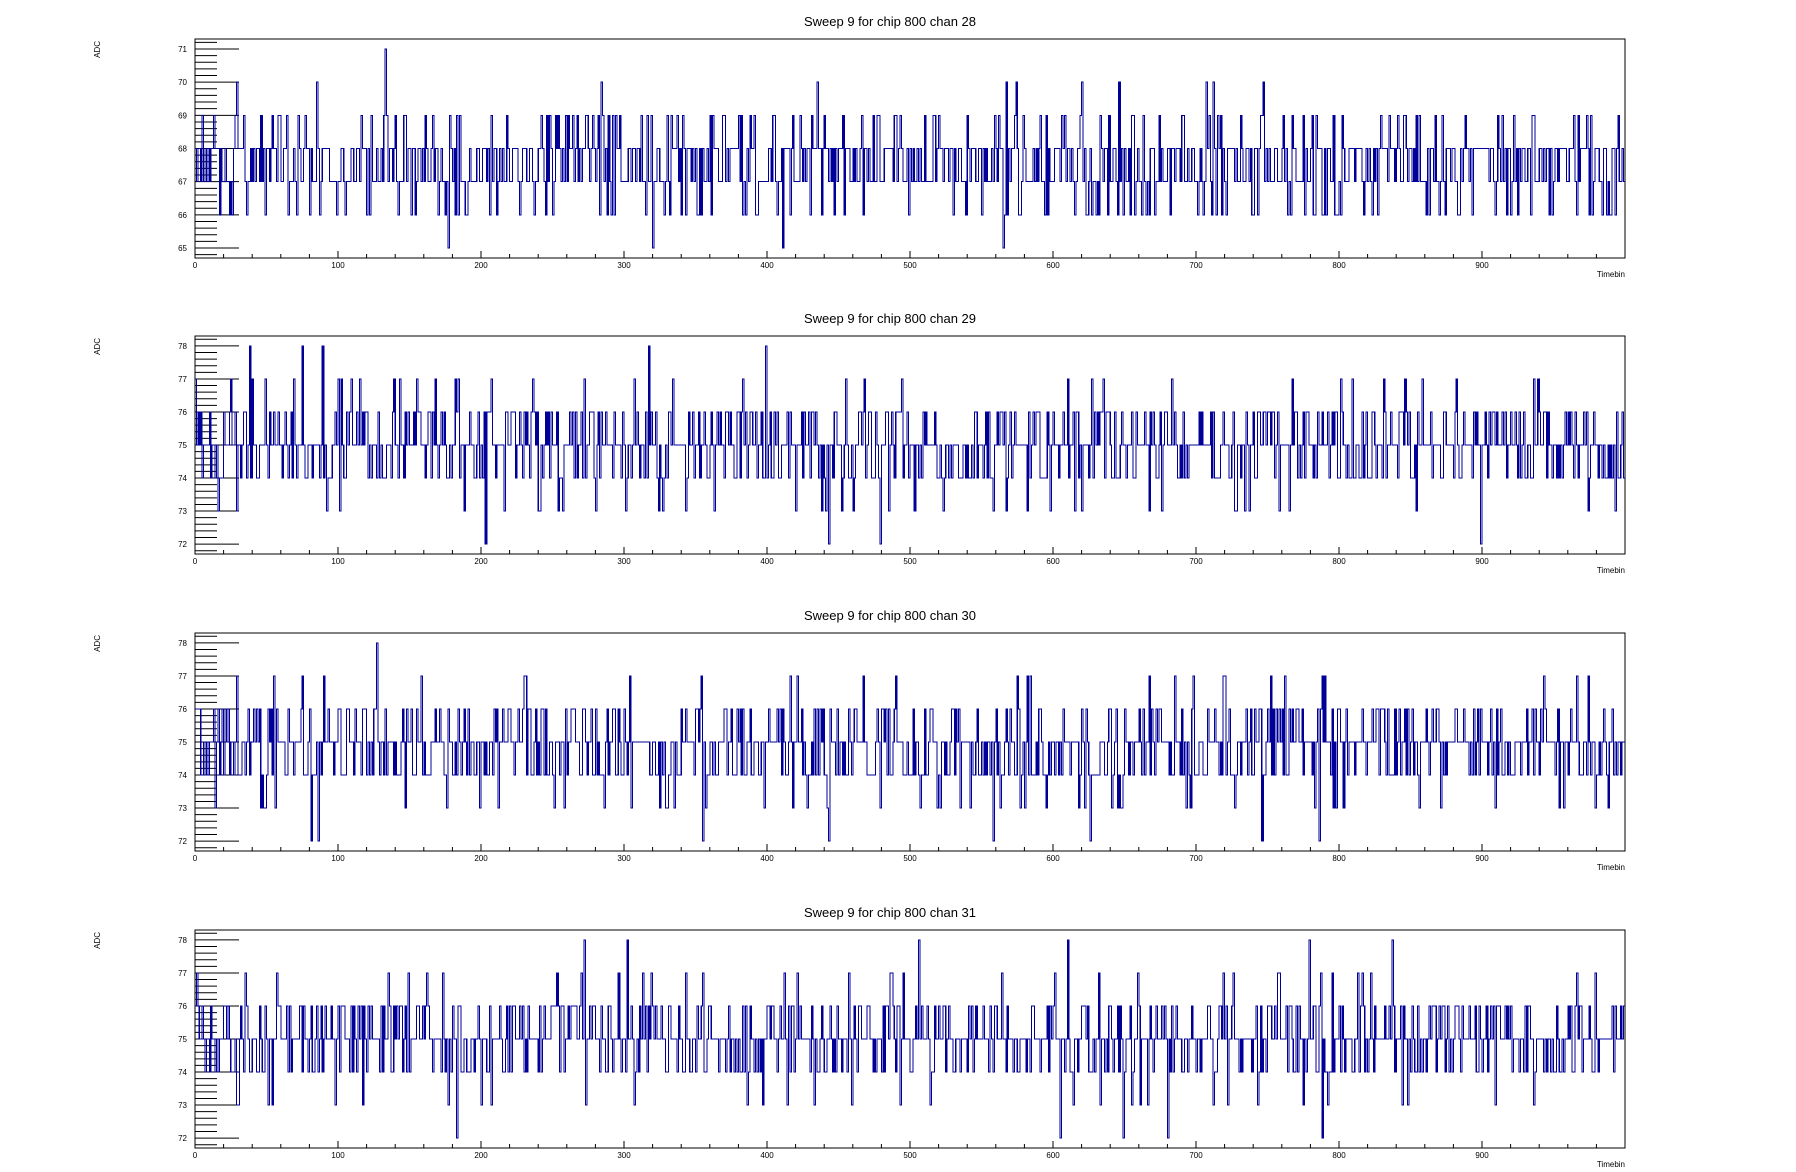 This screenshot has height=1172, width=1796. Describe the element at coordinates (182, 182) in the screenshot. I see `y-tick-label: 67` at that location.